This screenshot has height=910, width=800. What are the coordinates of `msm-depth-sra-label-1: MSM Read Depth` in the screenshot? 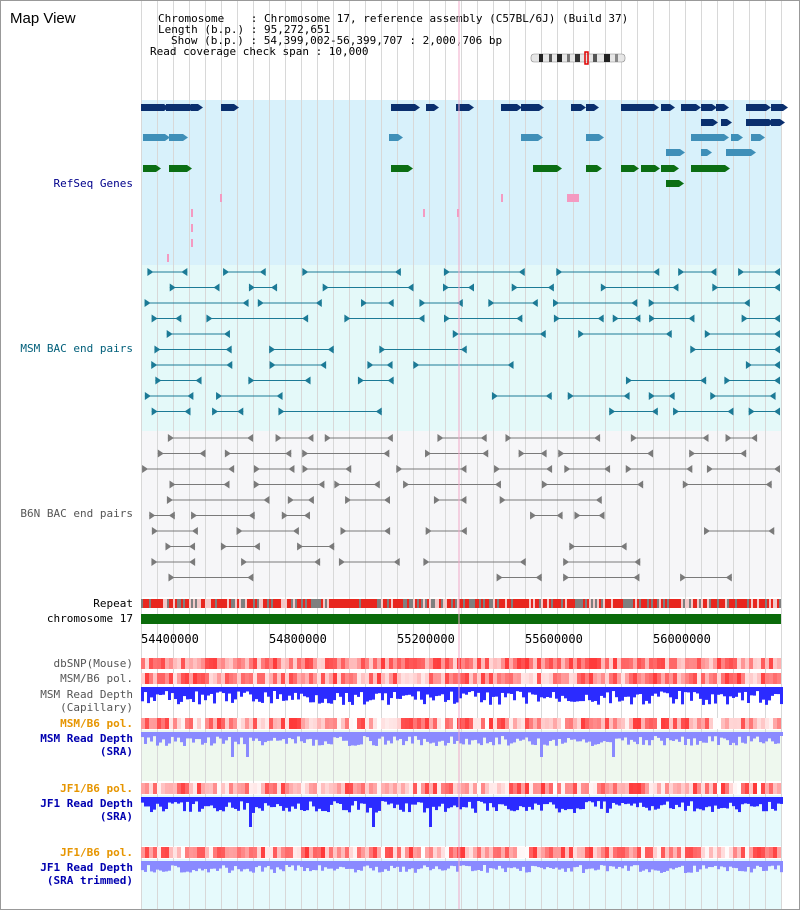 It's located at (86, 738).